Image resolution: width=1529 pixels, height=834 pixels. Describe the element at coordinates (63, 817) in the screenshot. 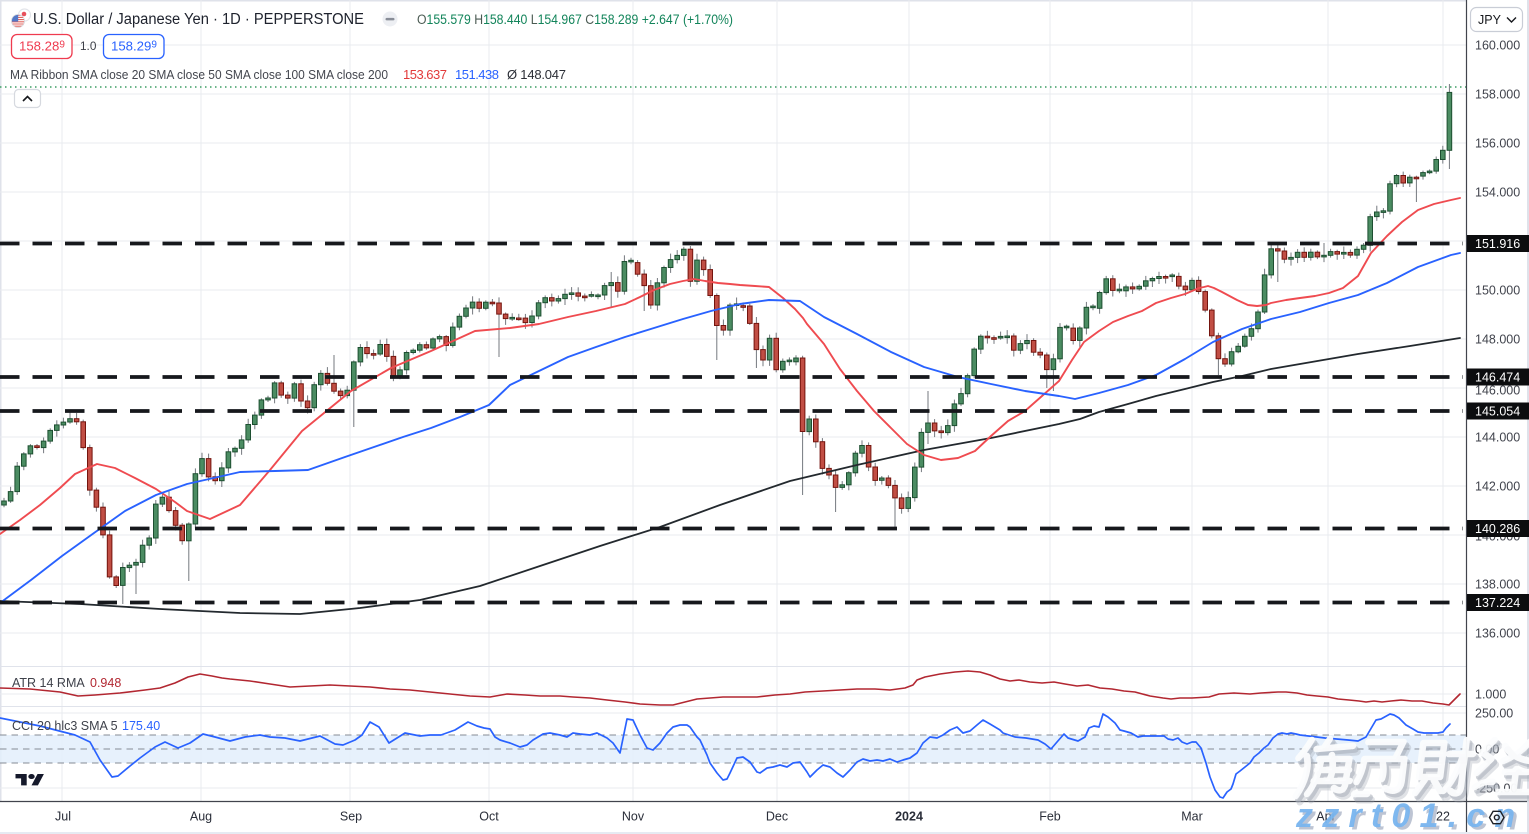

I see `svg-text: Jul` at that location.